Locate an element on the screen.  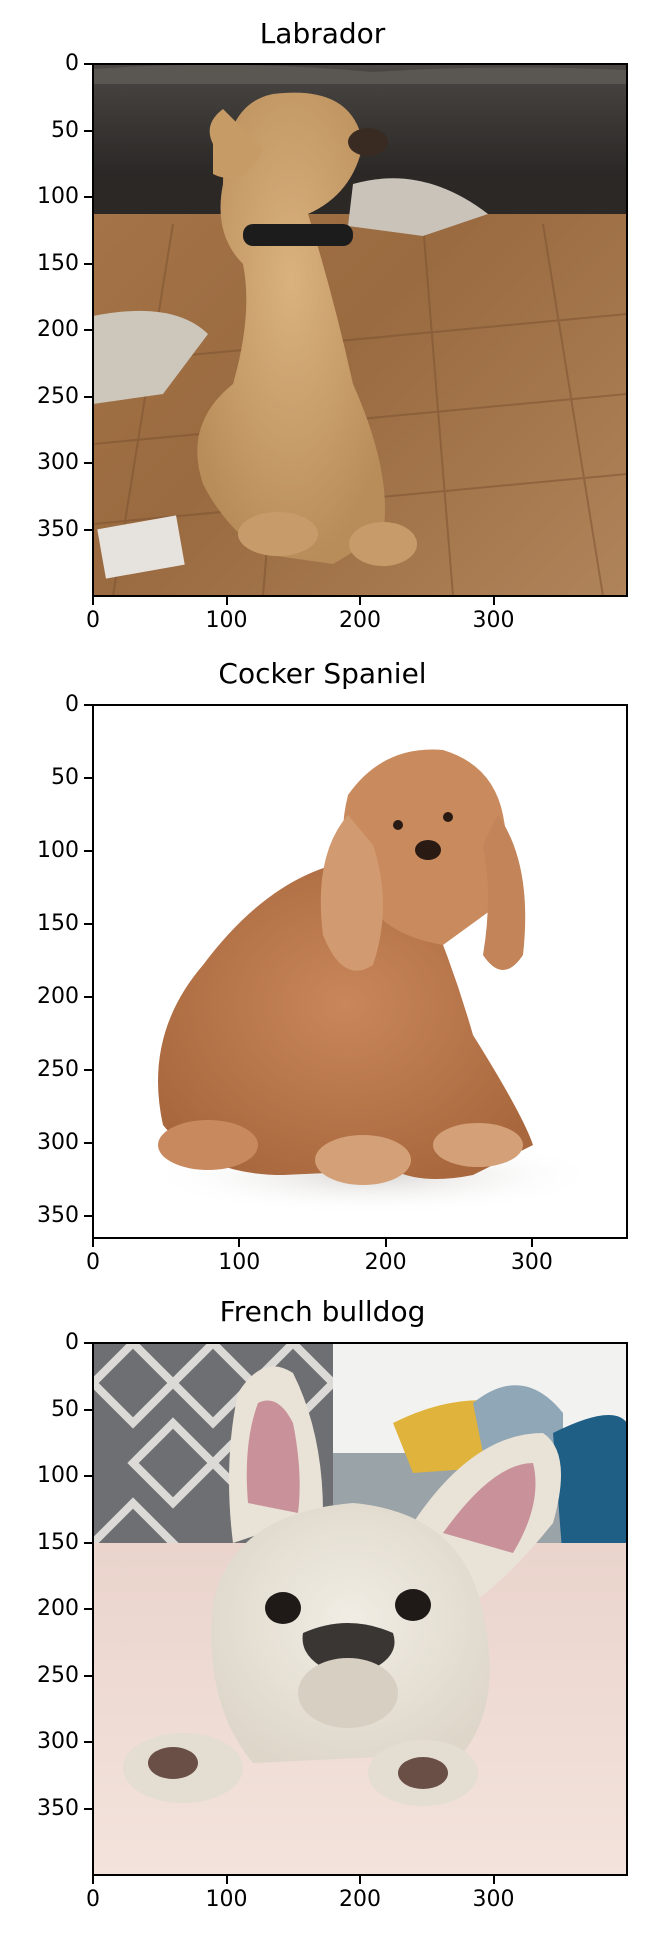
chart-title: Labrador is located at coordinates (322, 33).